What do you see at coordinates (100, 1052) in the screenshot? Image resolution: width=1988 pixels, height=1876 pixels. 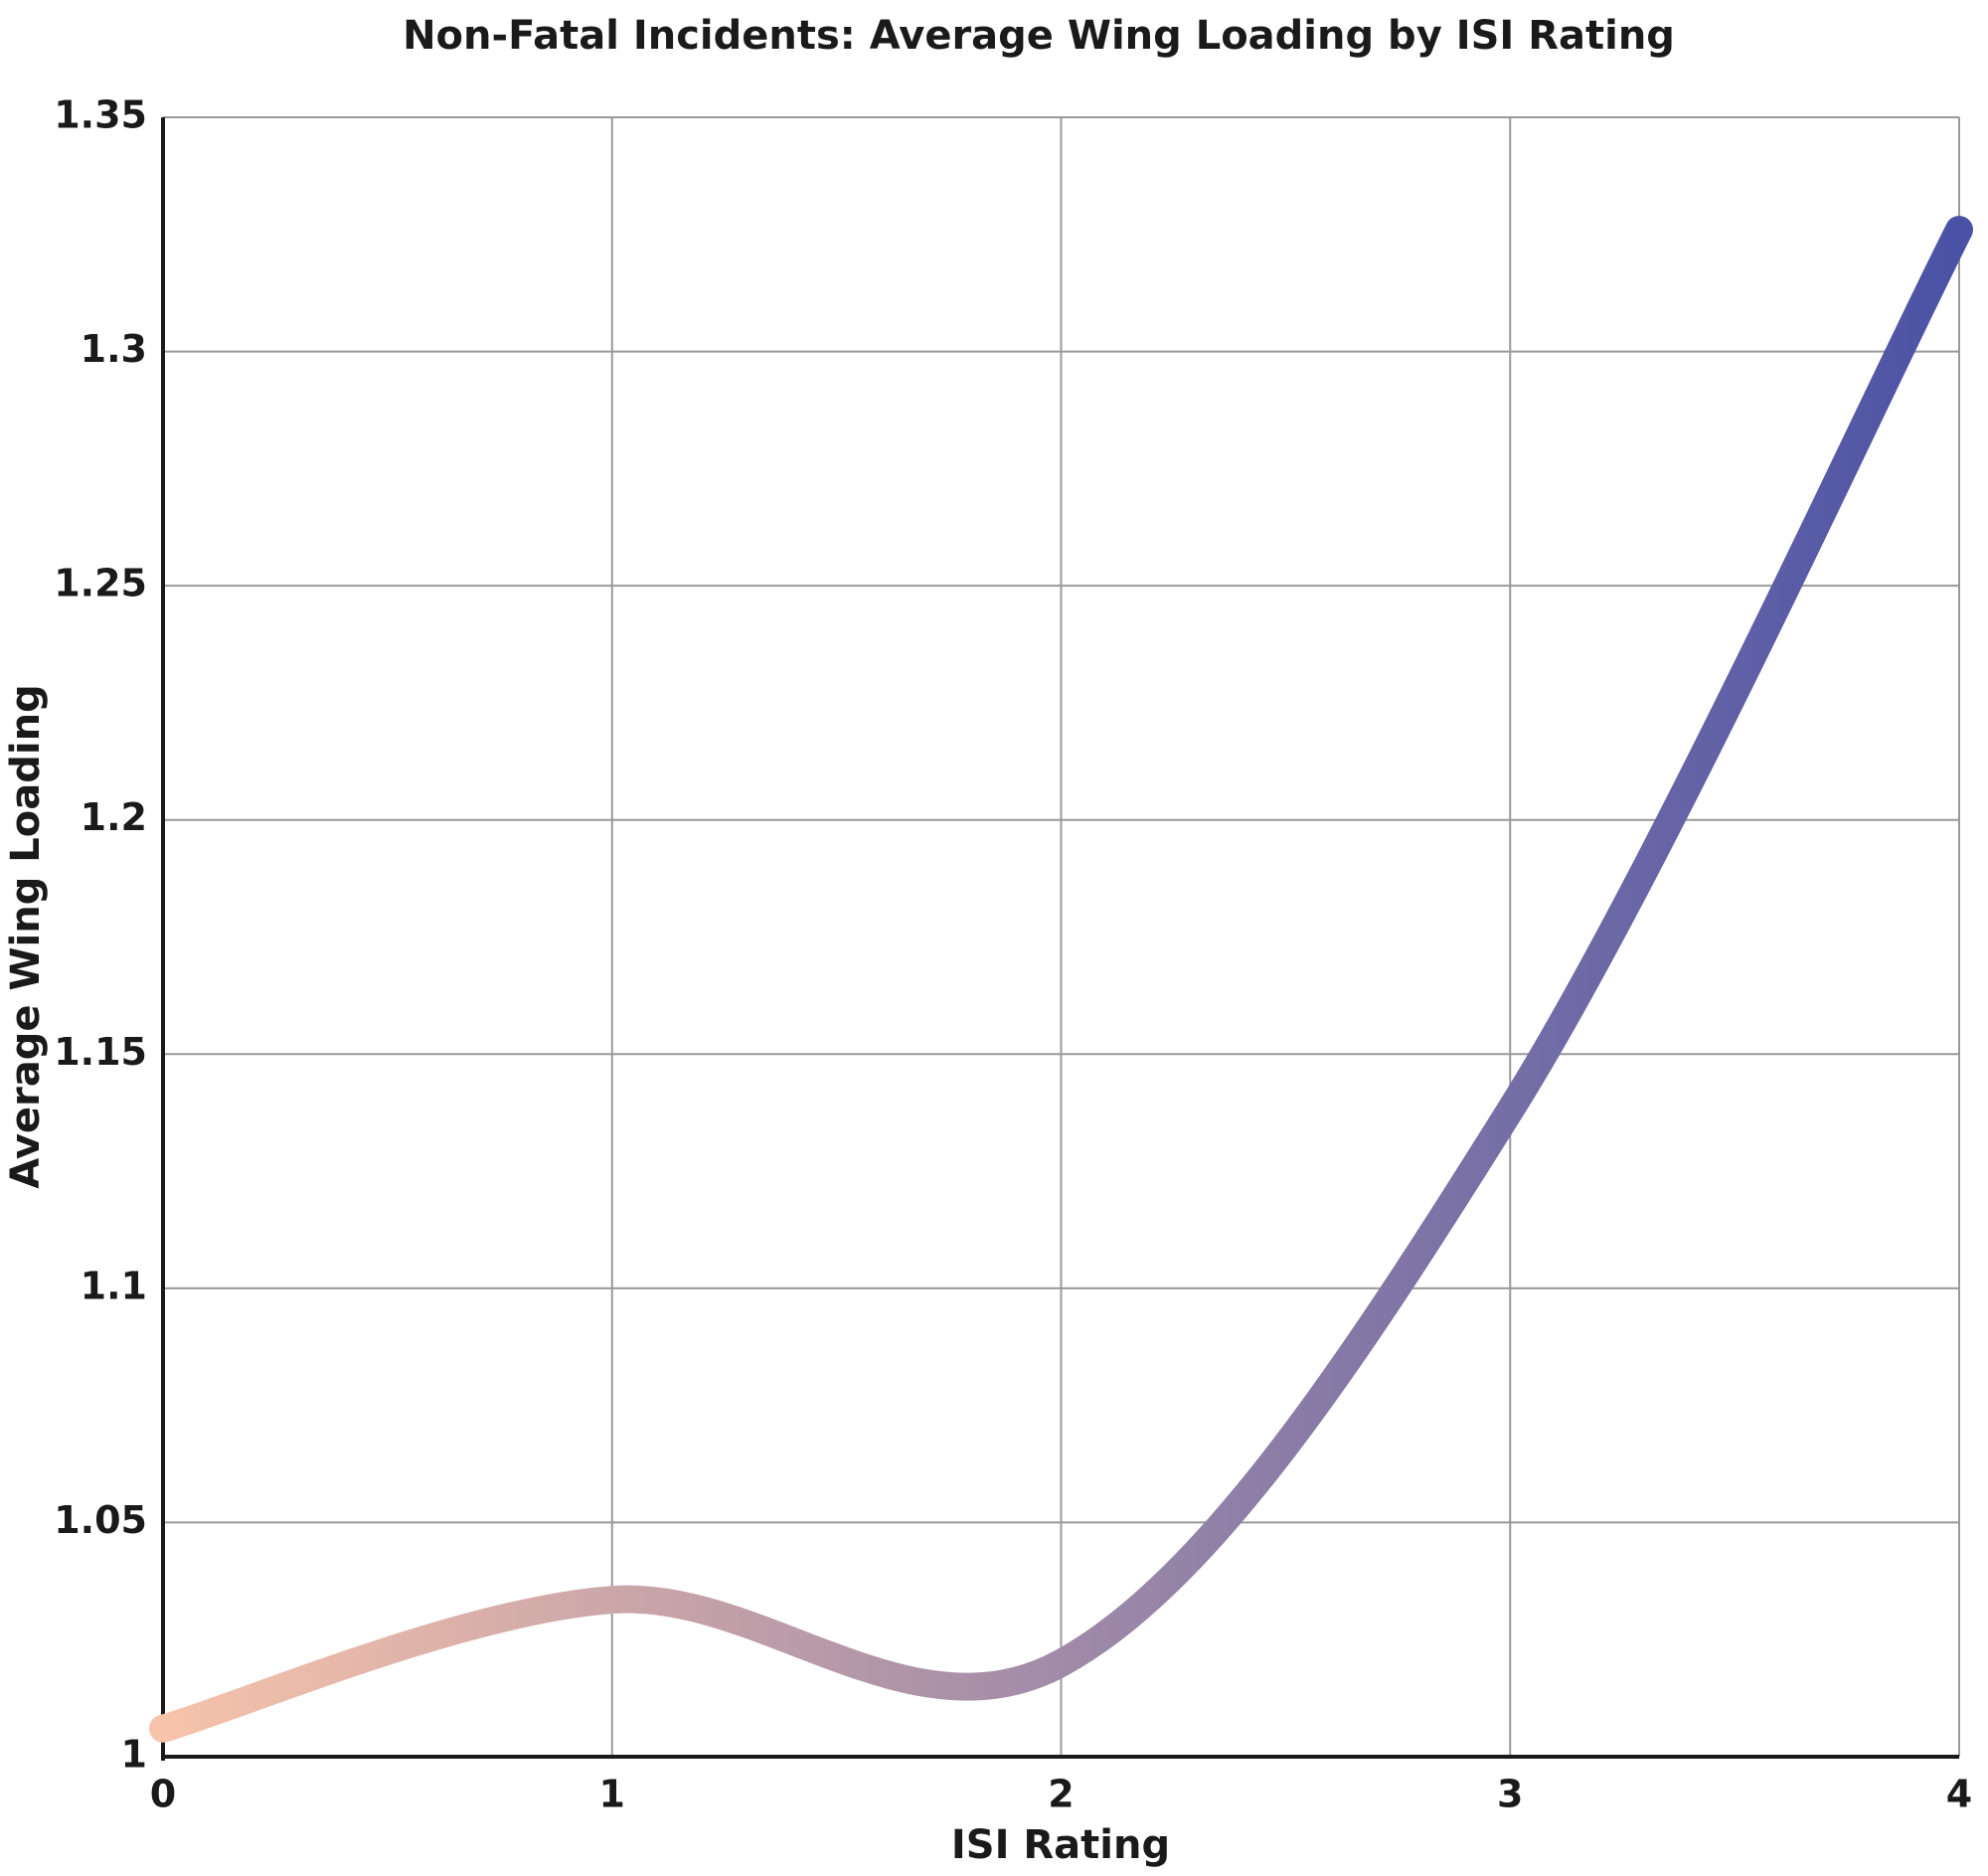 I see `y-tick-label: 1.15` at bounding box center [100, 1052].